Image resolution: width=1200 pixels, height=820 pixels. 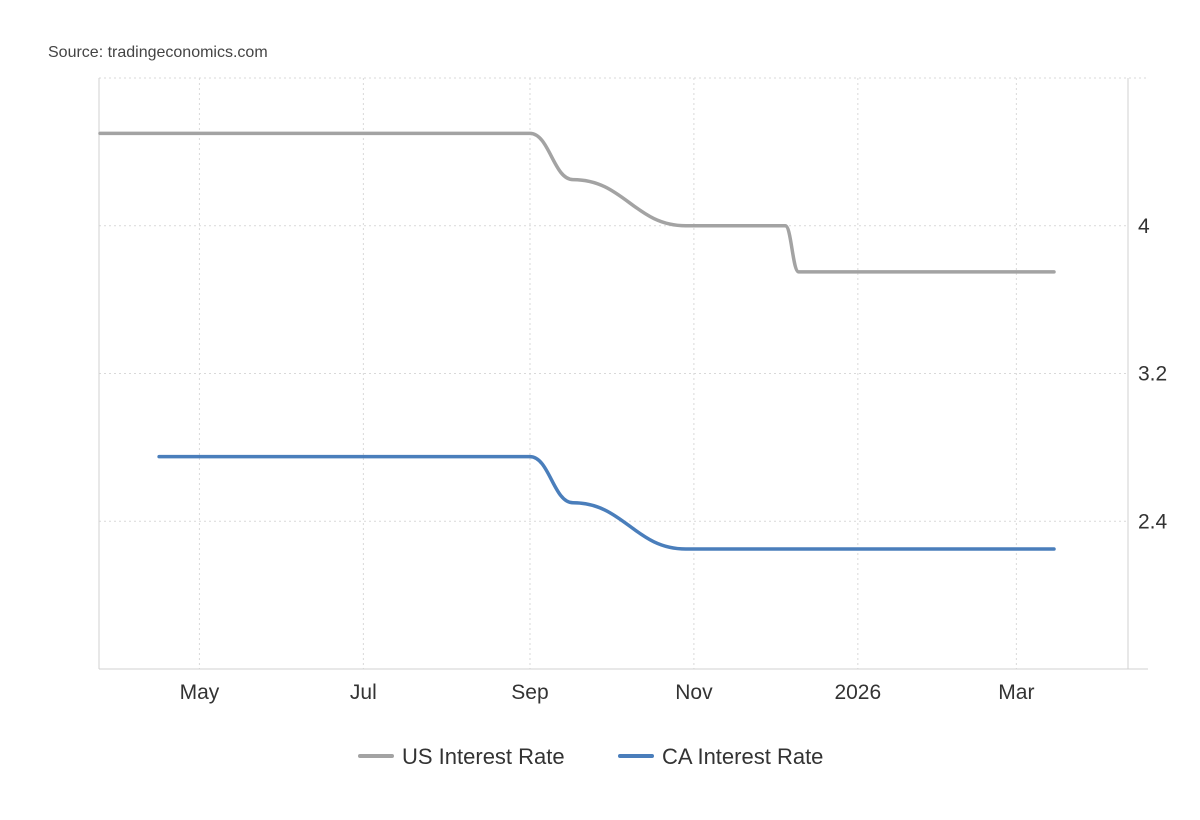 I want to click on x-tick-label: Sep, so click(x=529, y=692).